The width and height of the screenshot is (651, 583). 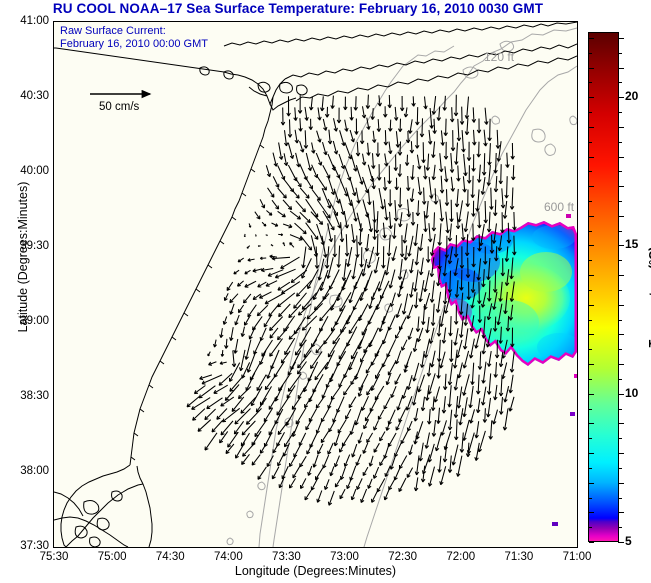 What do you see at coordinates (54, 557) in the screenshot?
I see `x-tick-label: 75:30` at bounding box center [54, 557].